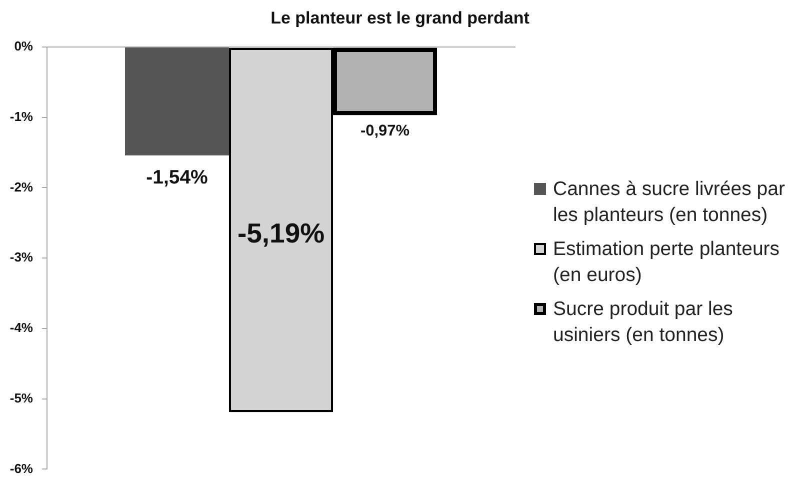 The width and height of the screenshot is (800, 486). I want to click on data-label: -1,54%, so click(177, 177).